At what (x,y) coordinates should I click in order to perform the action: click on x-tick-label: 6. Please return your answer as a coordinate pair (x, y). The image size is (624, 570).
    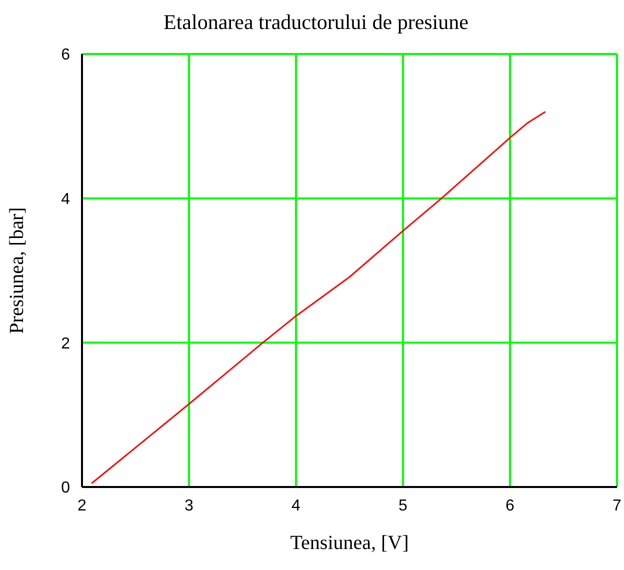
    Looking at the image, I should click on (510, 505).